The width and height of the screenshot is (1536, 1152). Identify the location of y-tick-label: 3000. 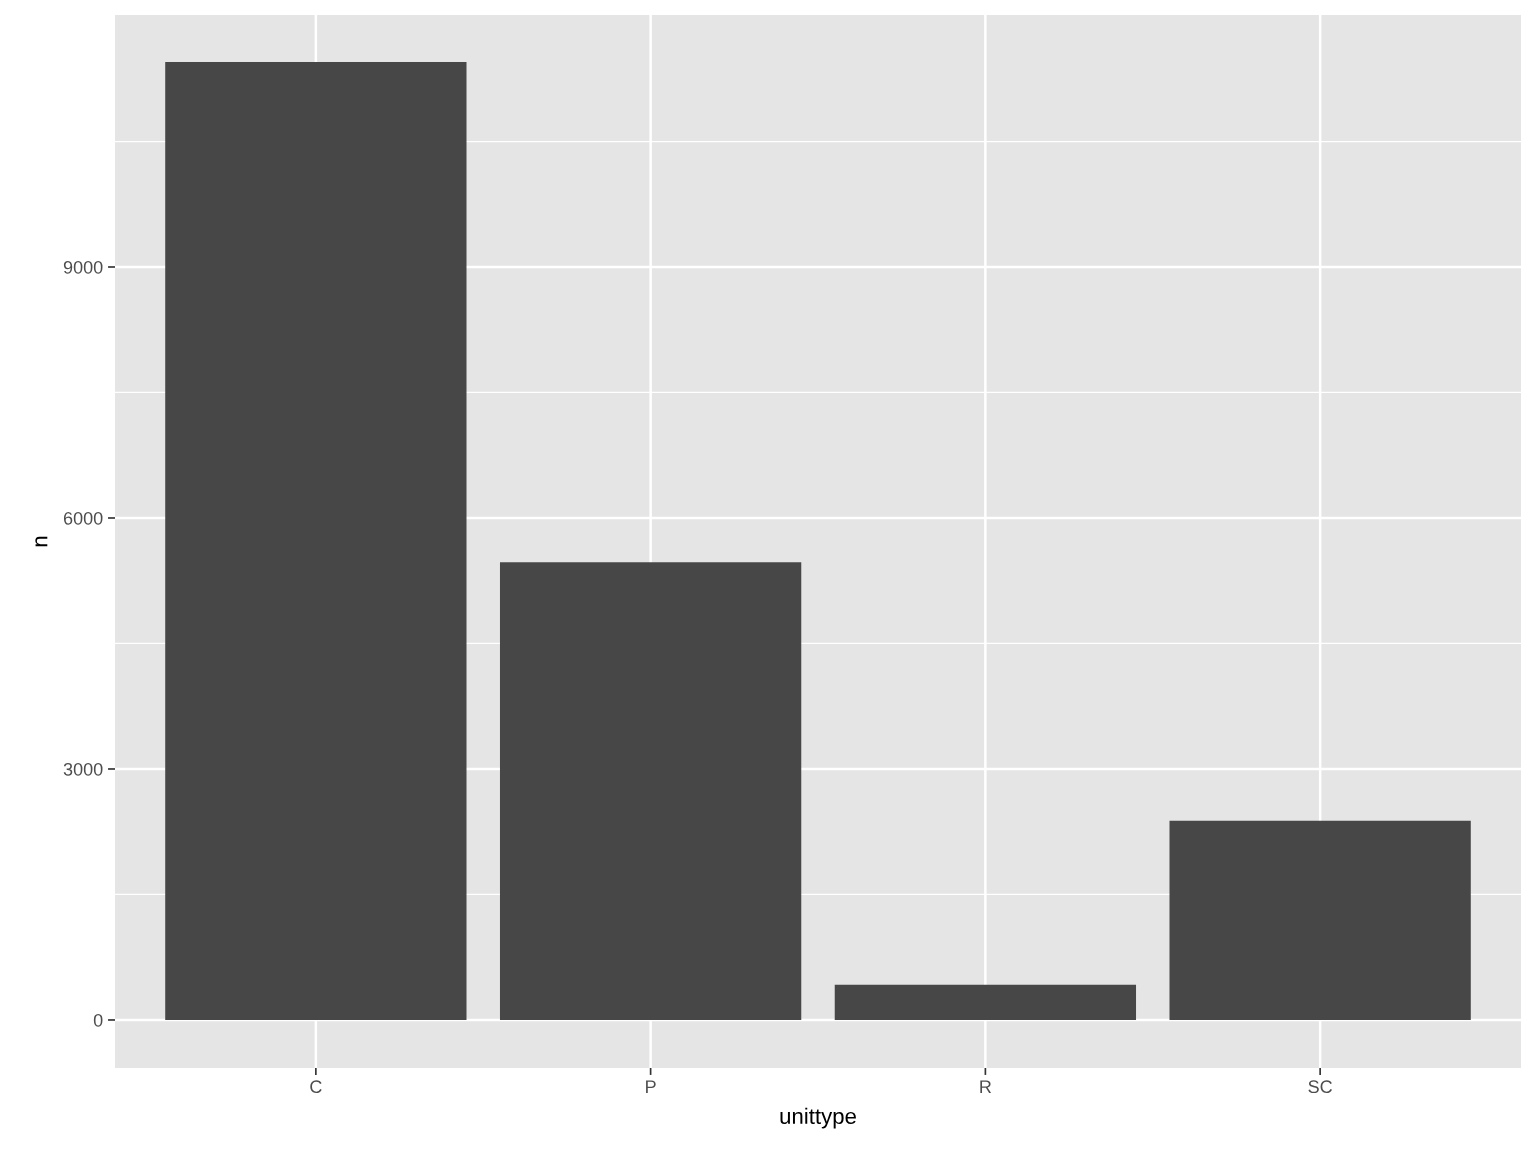
(83, 769).